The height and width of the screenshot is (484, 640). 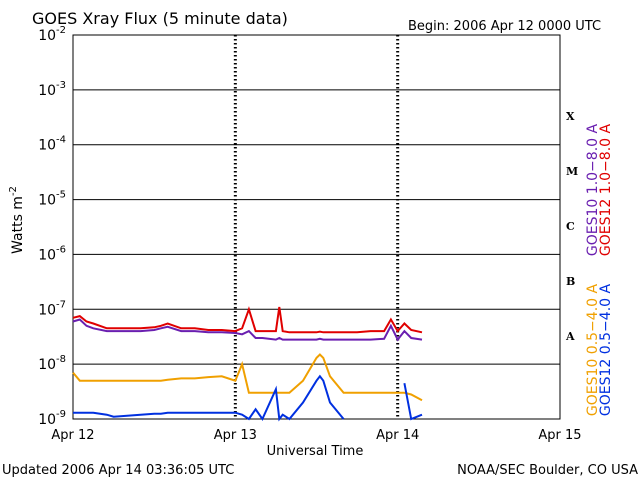 I want to click on y-tick-label: 10⁻⁸, so click(x=52, y=363).